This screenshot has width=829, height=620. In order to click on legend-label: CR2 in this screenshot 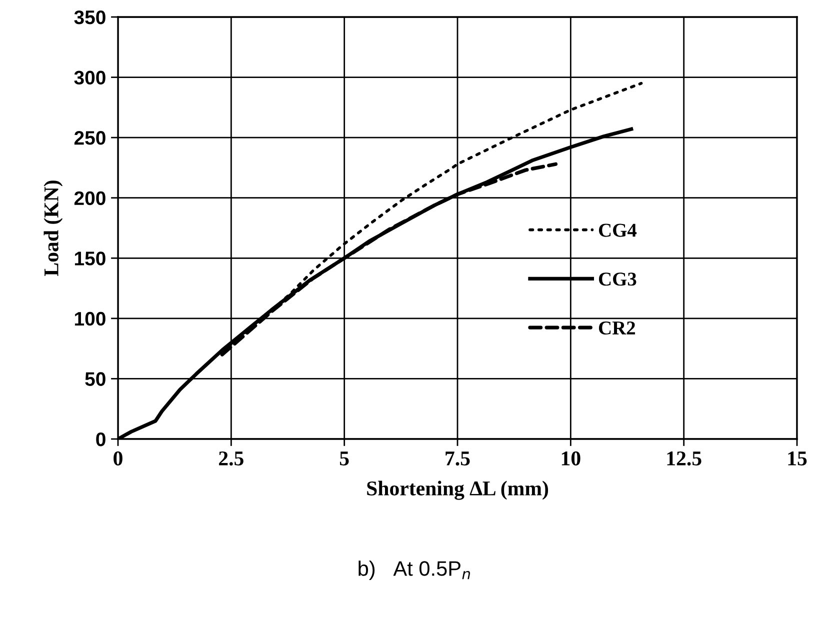, I will do `click(616, 328)`.